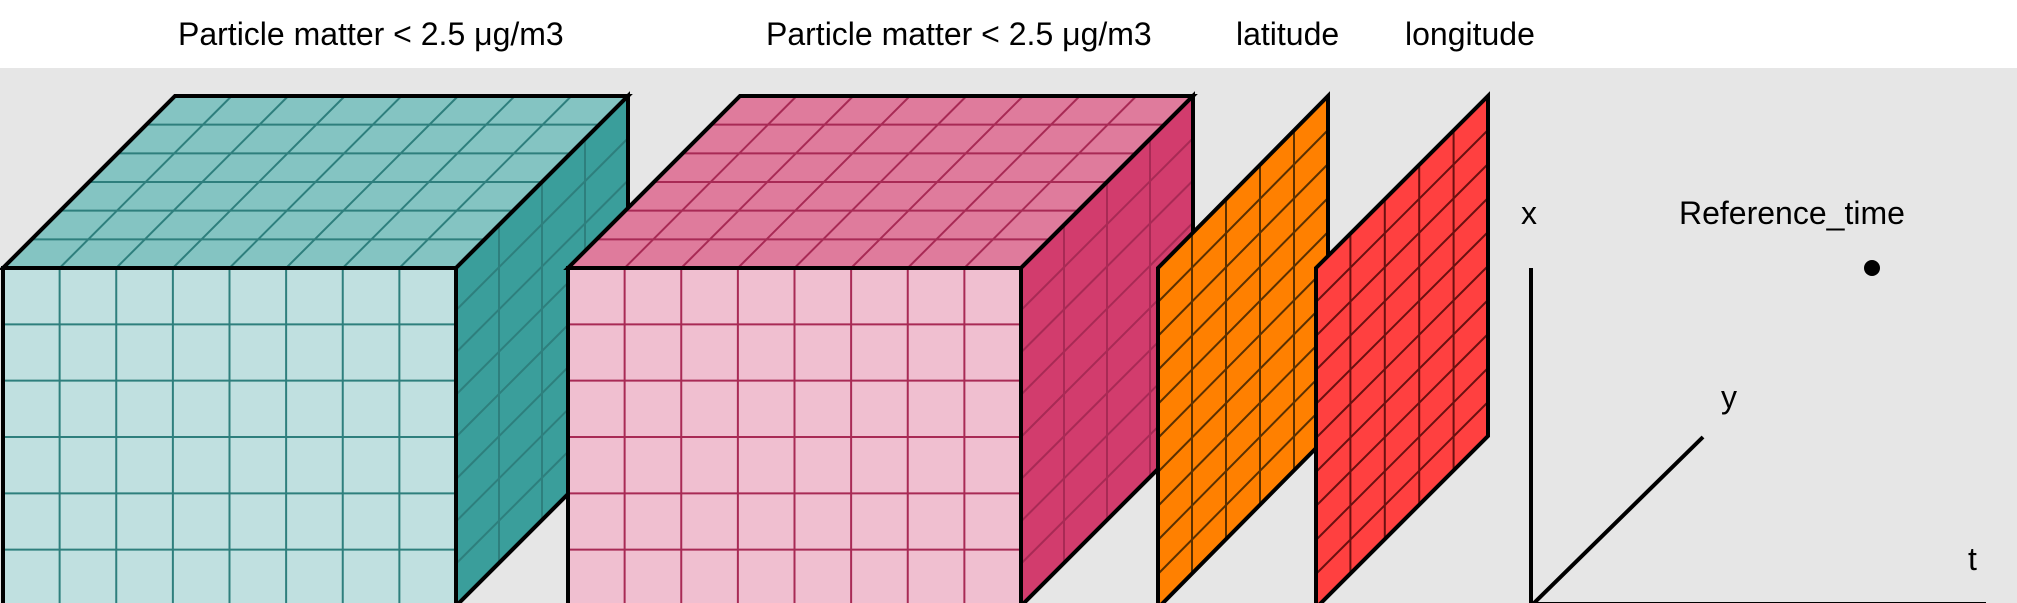 Image resolution: width=2017 pixels, height=603 pixels. Describe the element at coordinates (1792, 213) in the screenshot. I see `reference-time-label: Reference_time` at that location.